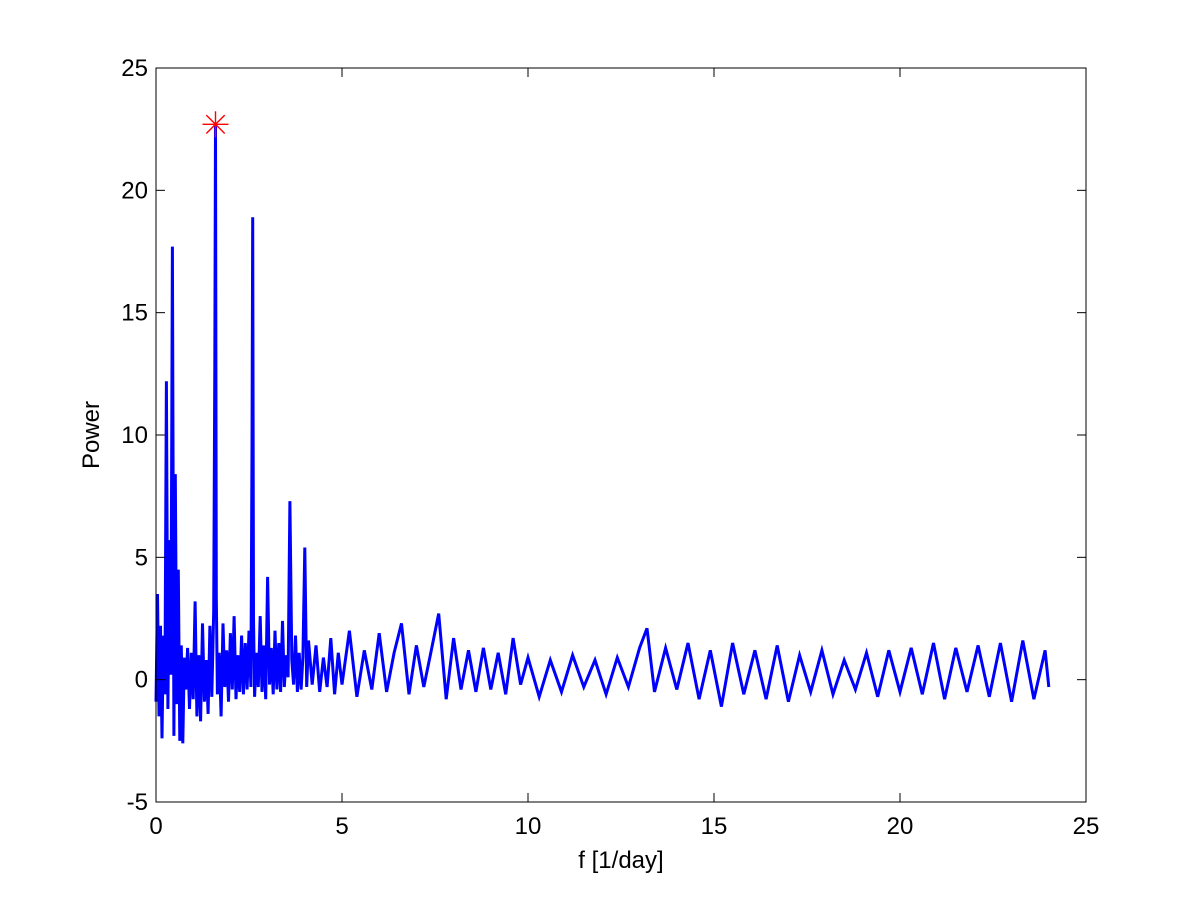  I want to click on x-tick-label: 25, so click(1086, 826).